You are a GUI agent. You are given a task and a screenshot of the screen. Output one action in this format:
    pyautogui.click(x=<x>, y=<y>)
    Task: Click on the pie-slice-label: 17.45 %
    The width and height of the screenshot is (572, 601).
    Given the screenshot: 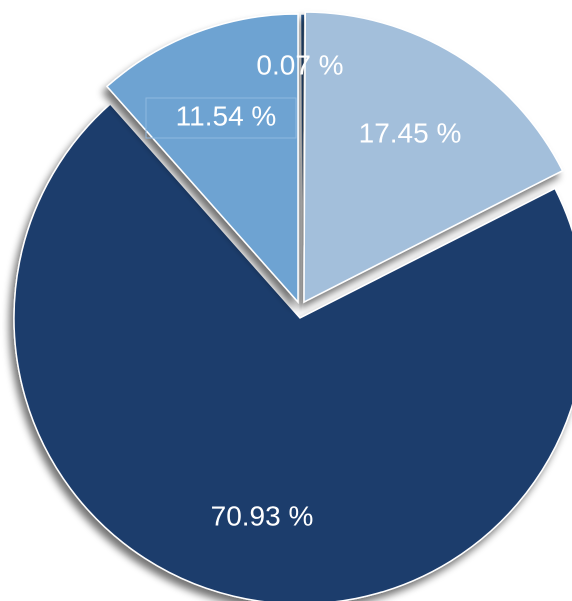 What is the action you would take?
    pyautogui.click(x=410, y=132)
    